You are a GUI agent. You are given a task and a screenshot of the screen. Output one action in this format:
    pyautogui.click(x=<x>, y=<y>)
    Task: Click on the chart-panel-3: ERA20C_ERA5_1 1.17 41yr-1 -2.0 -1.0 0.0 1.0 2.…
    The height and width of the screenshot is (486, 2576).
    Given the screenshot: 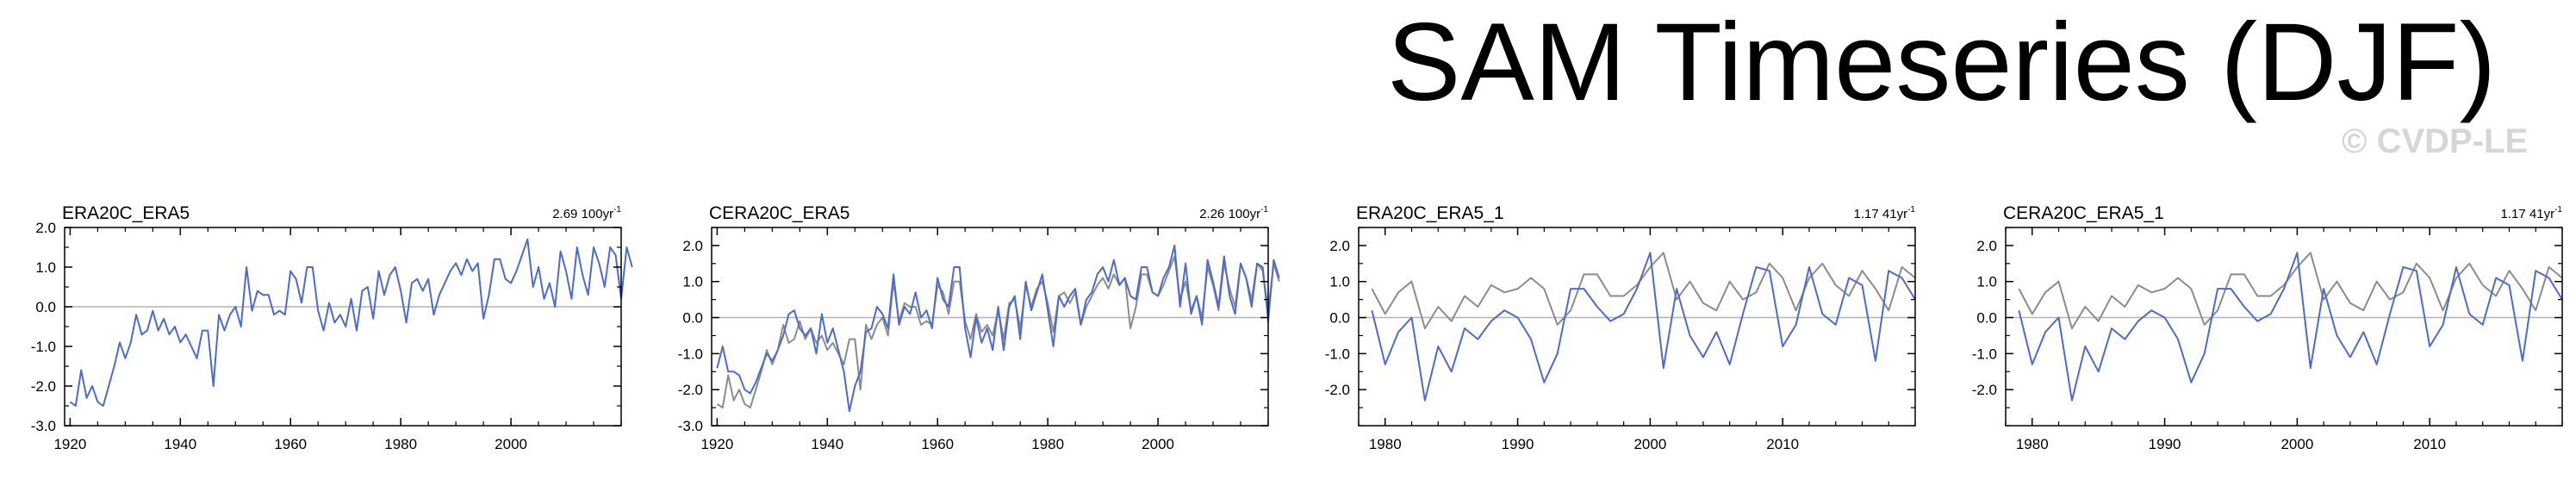 What is the action you would take?
    pyautogui.click(x=1621, y=327)
    